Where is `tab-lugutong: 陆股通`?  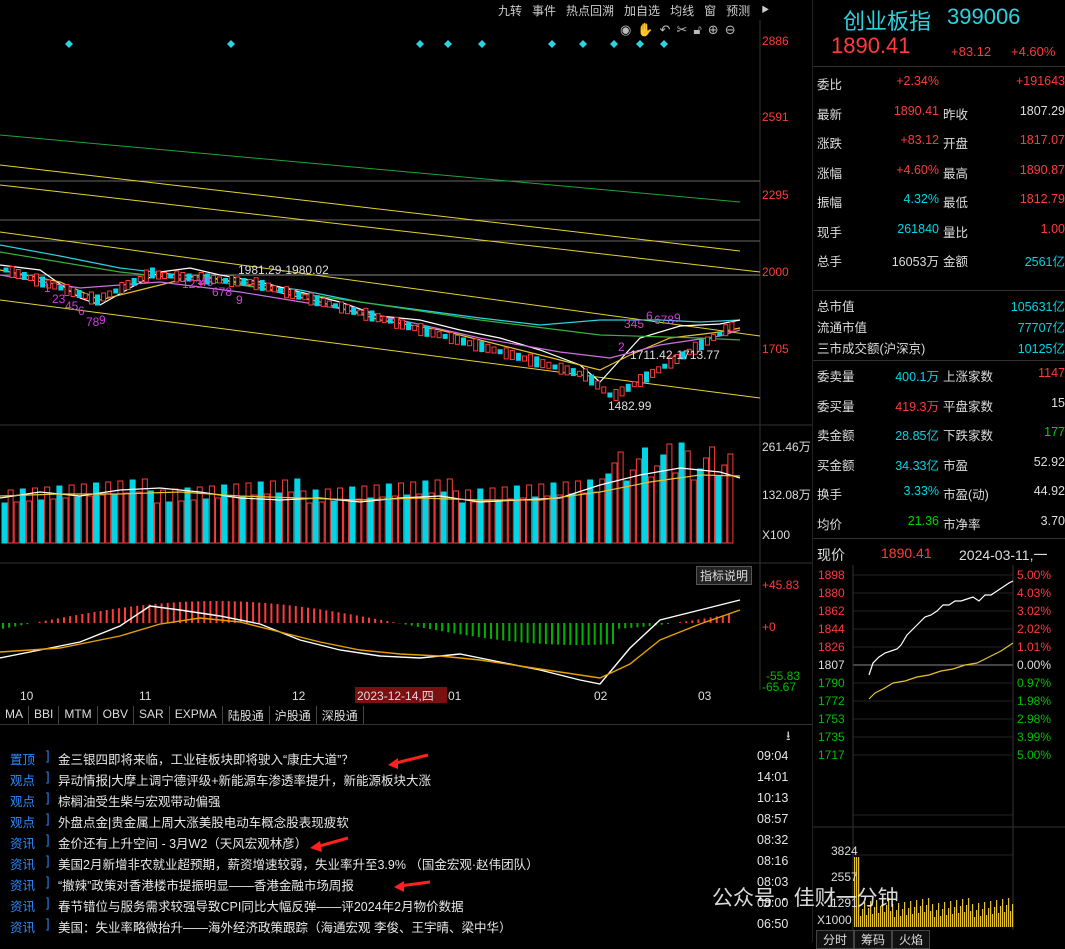 tab-lugutong: 陆股通 is located at coordinates (246, 715).